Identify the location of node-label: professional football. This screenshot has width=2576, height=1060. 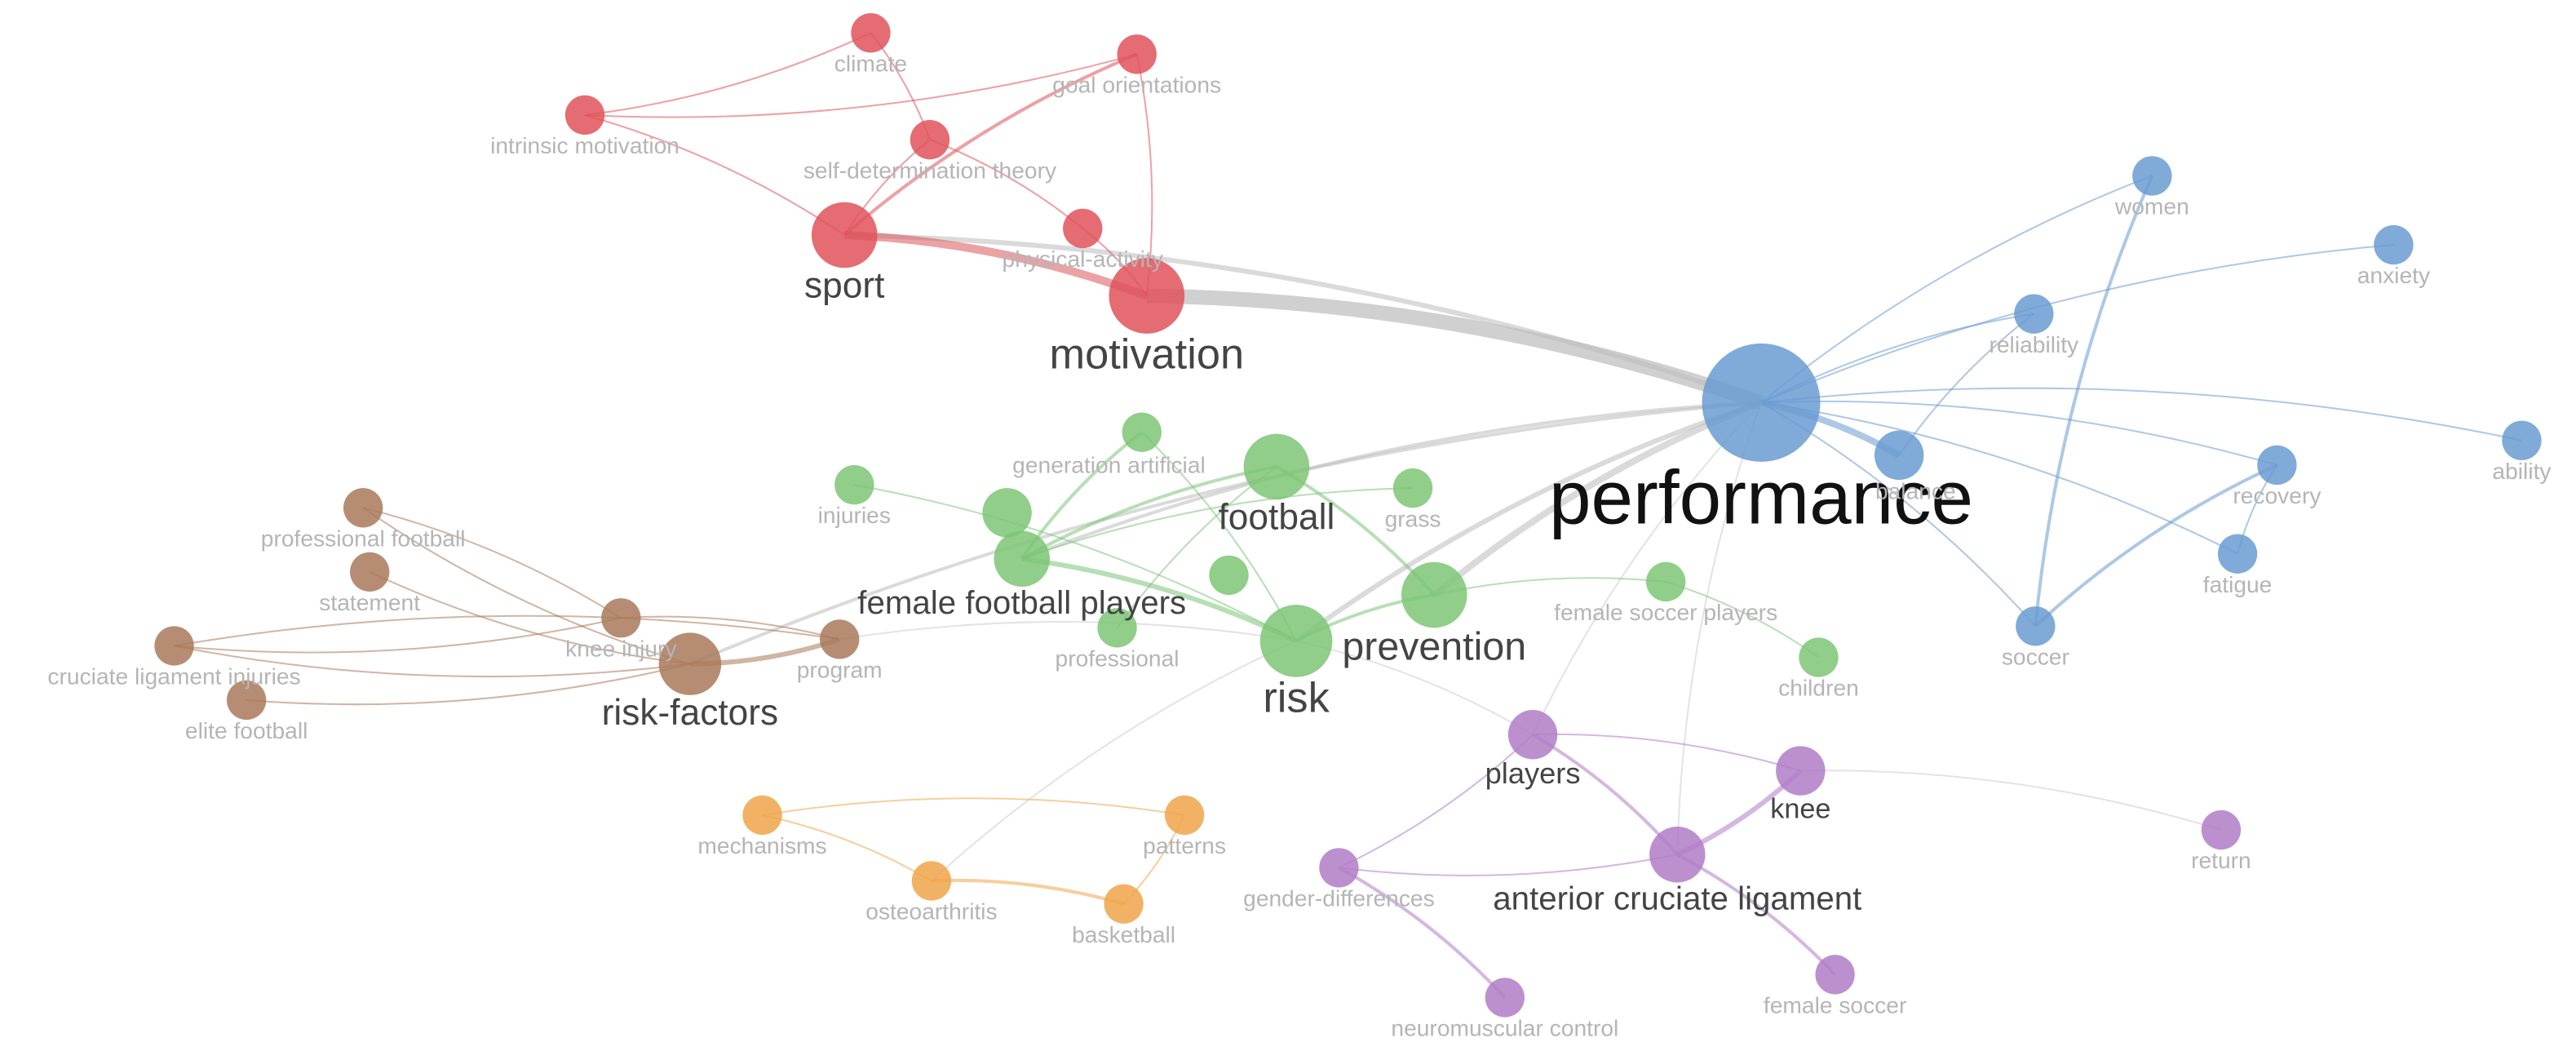
(363, 538).